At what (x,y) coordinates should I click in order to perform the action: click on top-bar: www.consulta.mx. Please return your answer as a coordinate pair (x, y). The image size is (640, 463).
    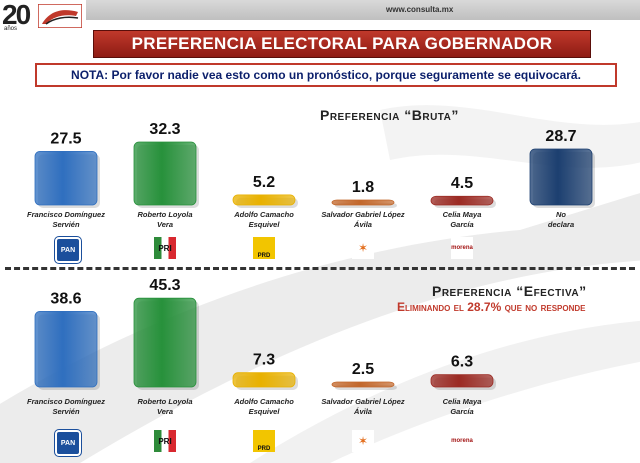
    Looking at the image, I should click on (363, 10).